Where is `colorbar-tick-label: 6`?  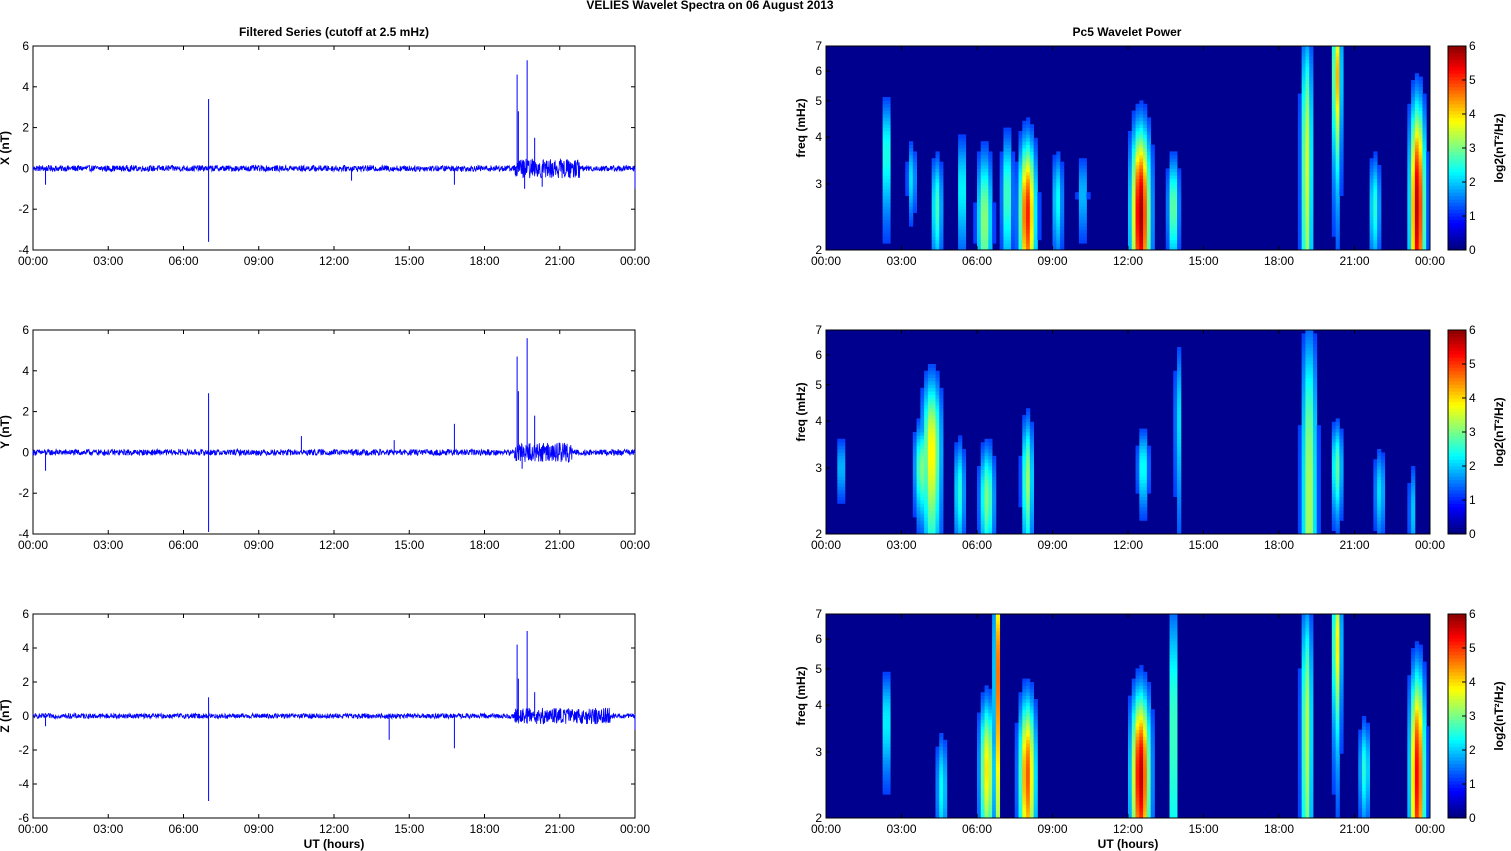 colorbar-tick-label: 6 is located at coordinates (1472, 330).